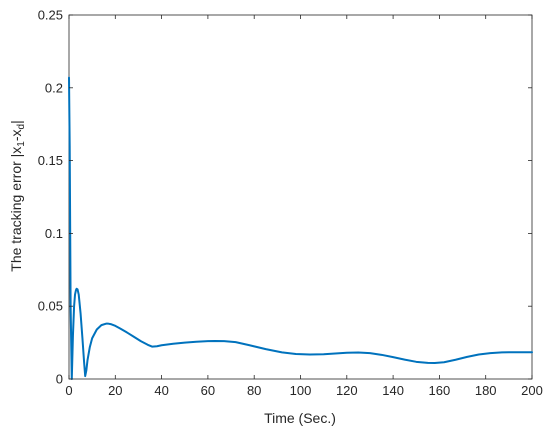 The image size is (550, 434). What do you see at coordinates (254, 390) in the screenshot?
I see `x-tick-label: 80` at bounding box center [254, 390].